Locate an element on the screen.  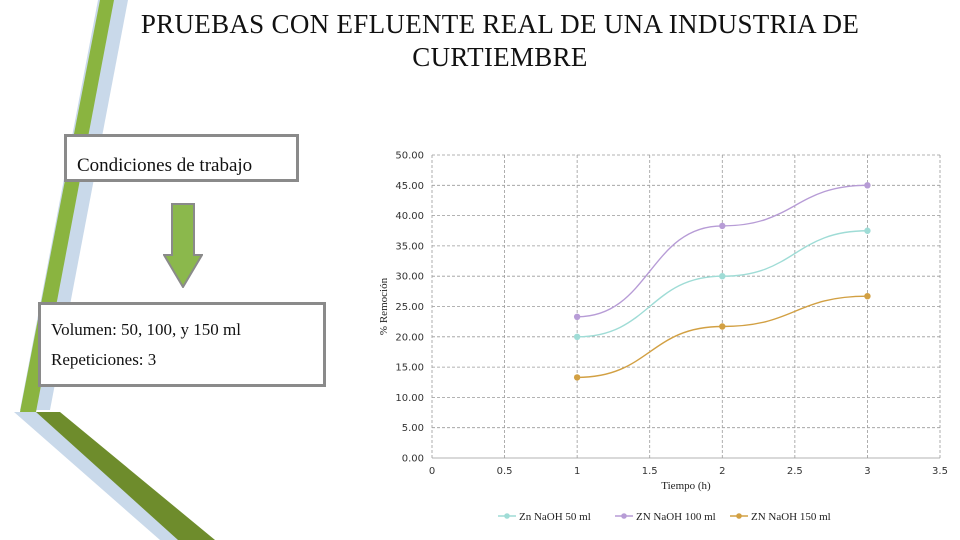
y-tick-label: 5.00 is located at coordinates (413, 428).